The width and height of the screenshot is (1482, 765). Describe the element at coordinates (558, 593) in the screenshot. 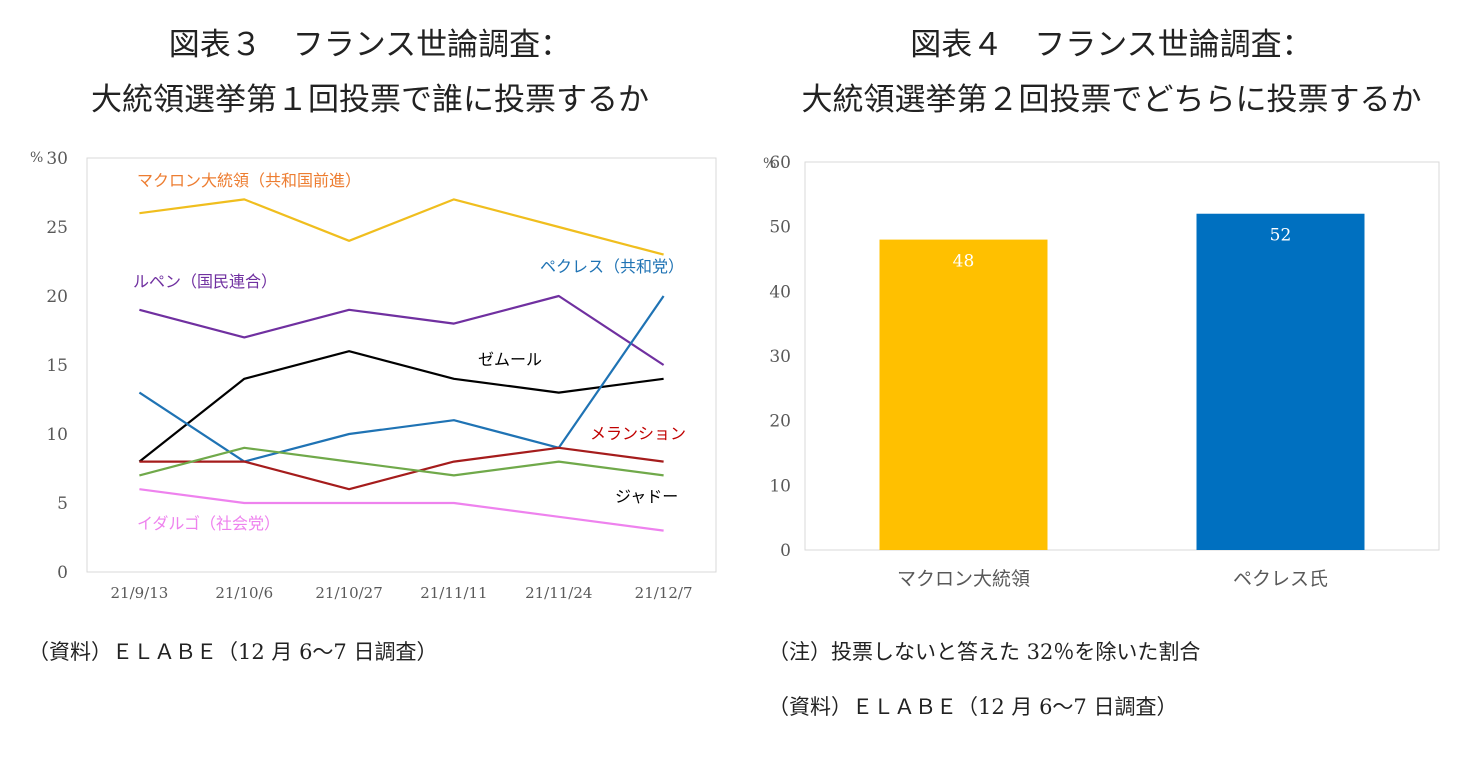

I see `x-tick-label: 21/11/24` at that location.